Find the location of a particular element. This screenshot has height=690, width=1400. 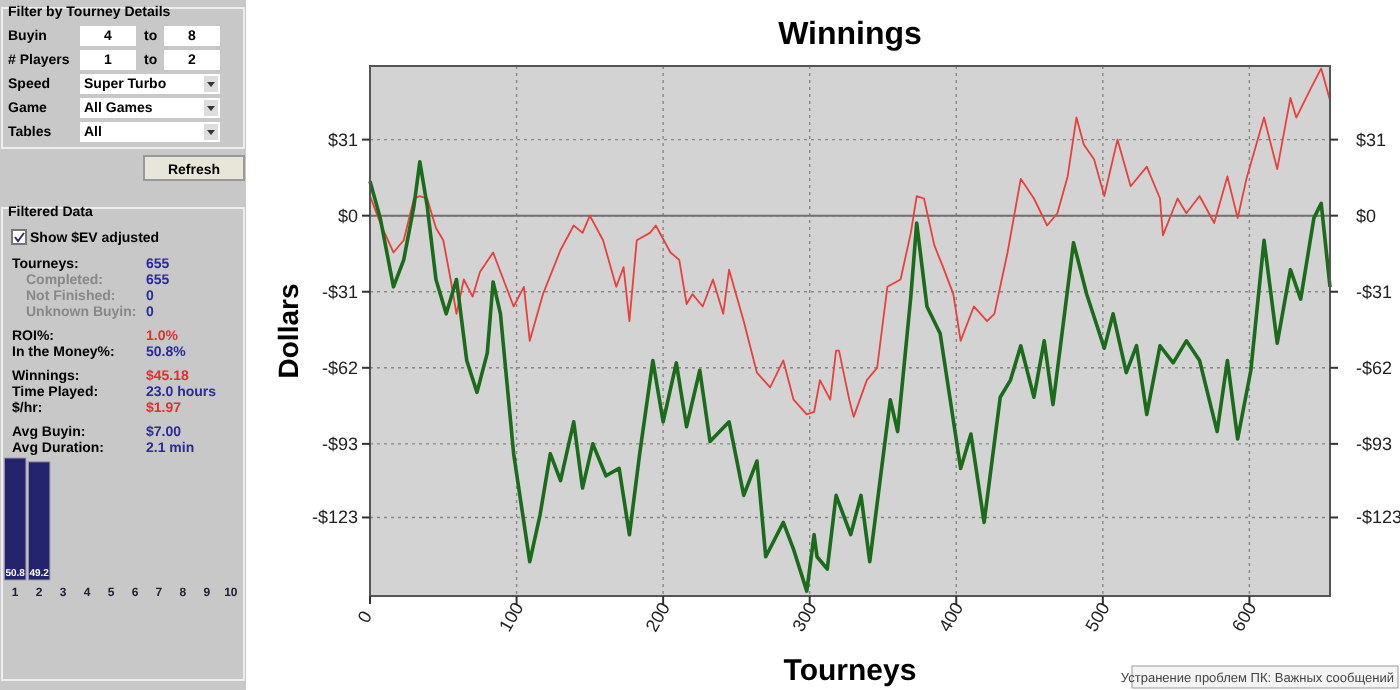

y2-tick-label: -$31 is located at coordinates (1374, 291).